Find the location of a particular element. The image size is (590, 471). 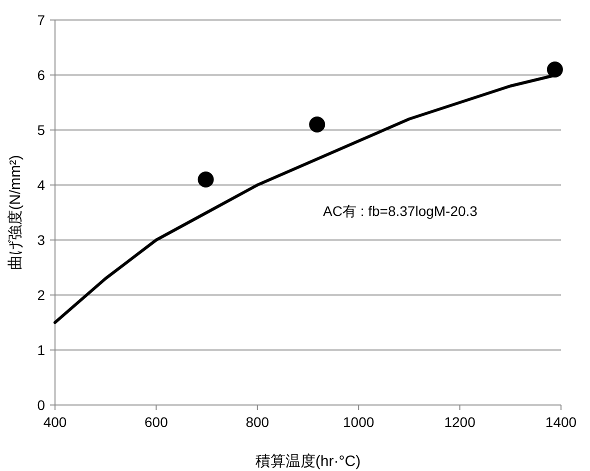

x-tick-label: 800 is located at coordinates (258, 422).